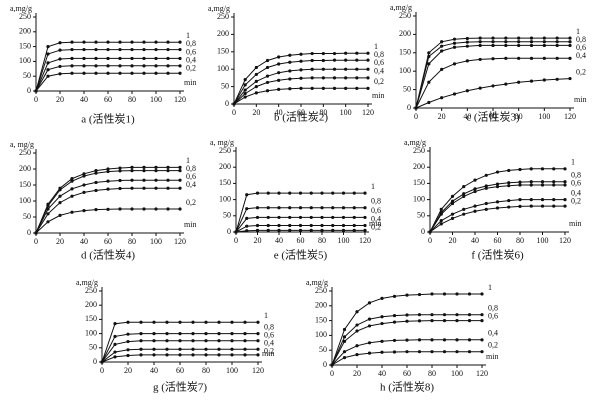  Describe the element at coordinates (581, 55) in the screenshot. I see `series-label: 0,4` at that location.